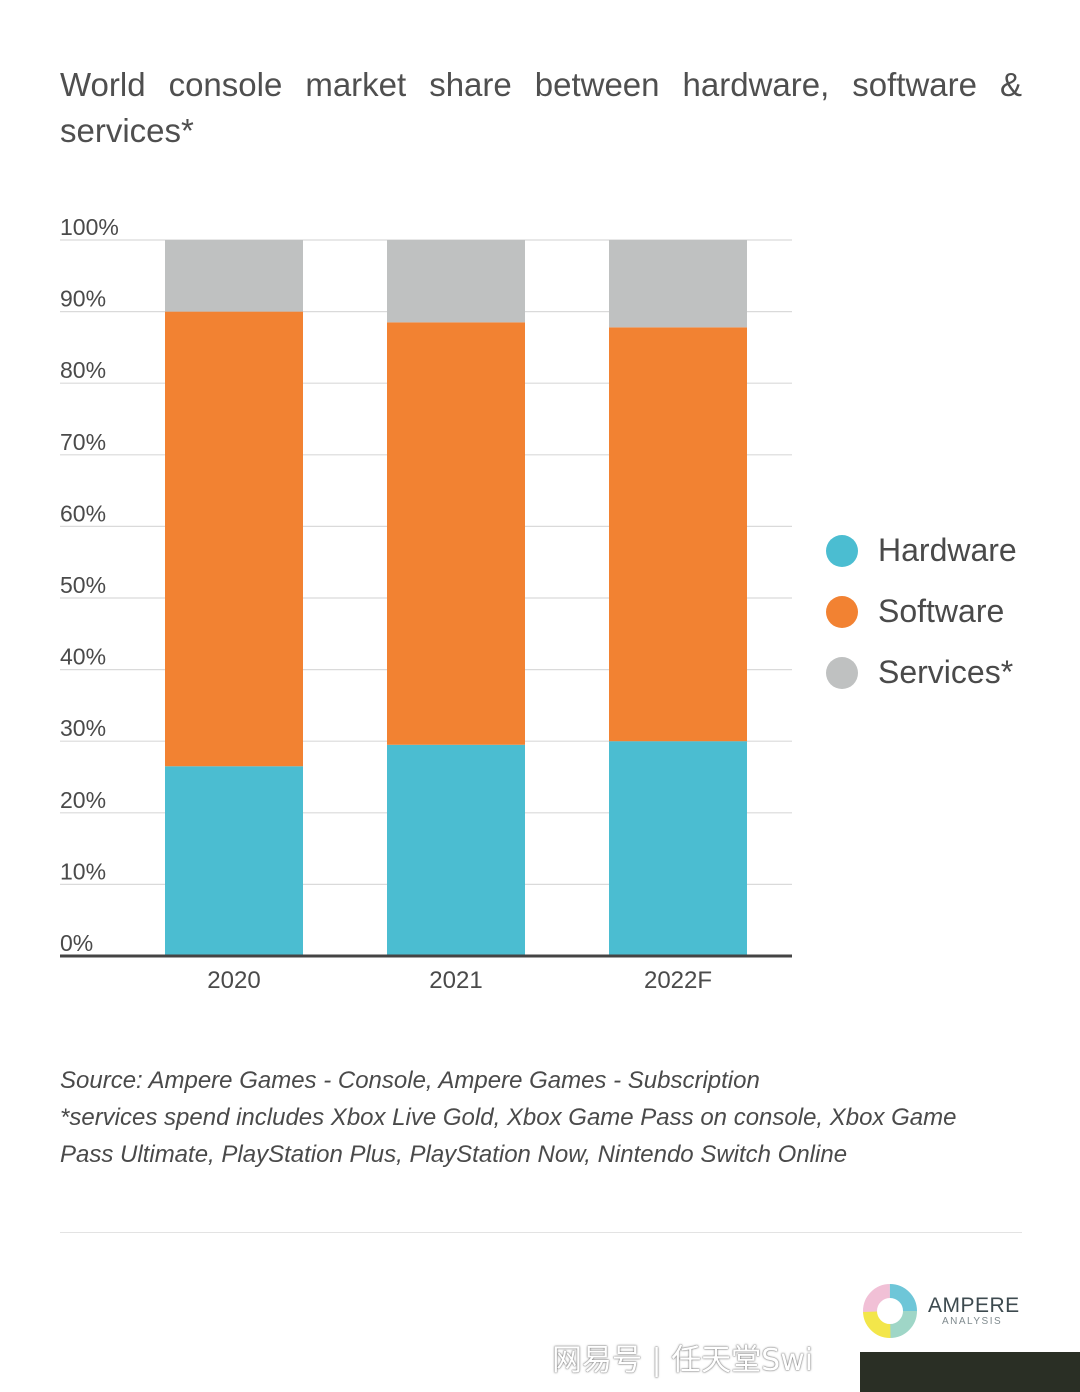 The height and width of the screenshot is (1392, 1080). Describe the element at coordinates (456, 281) in the screenshot. I see `bar-segment-services-2021` at that location.